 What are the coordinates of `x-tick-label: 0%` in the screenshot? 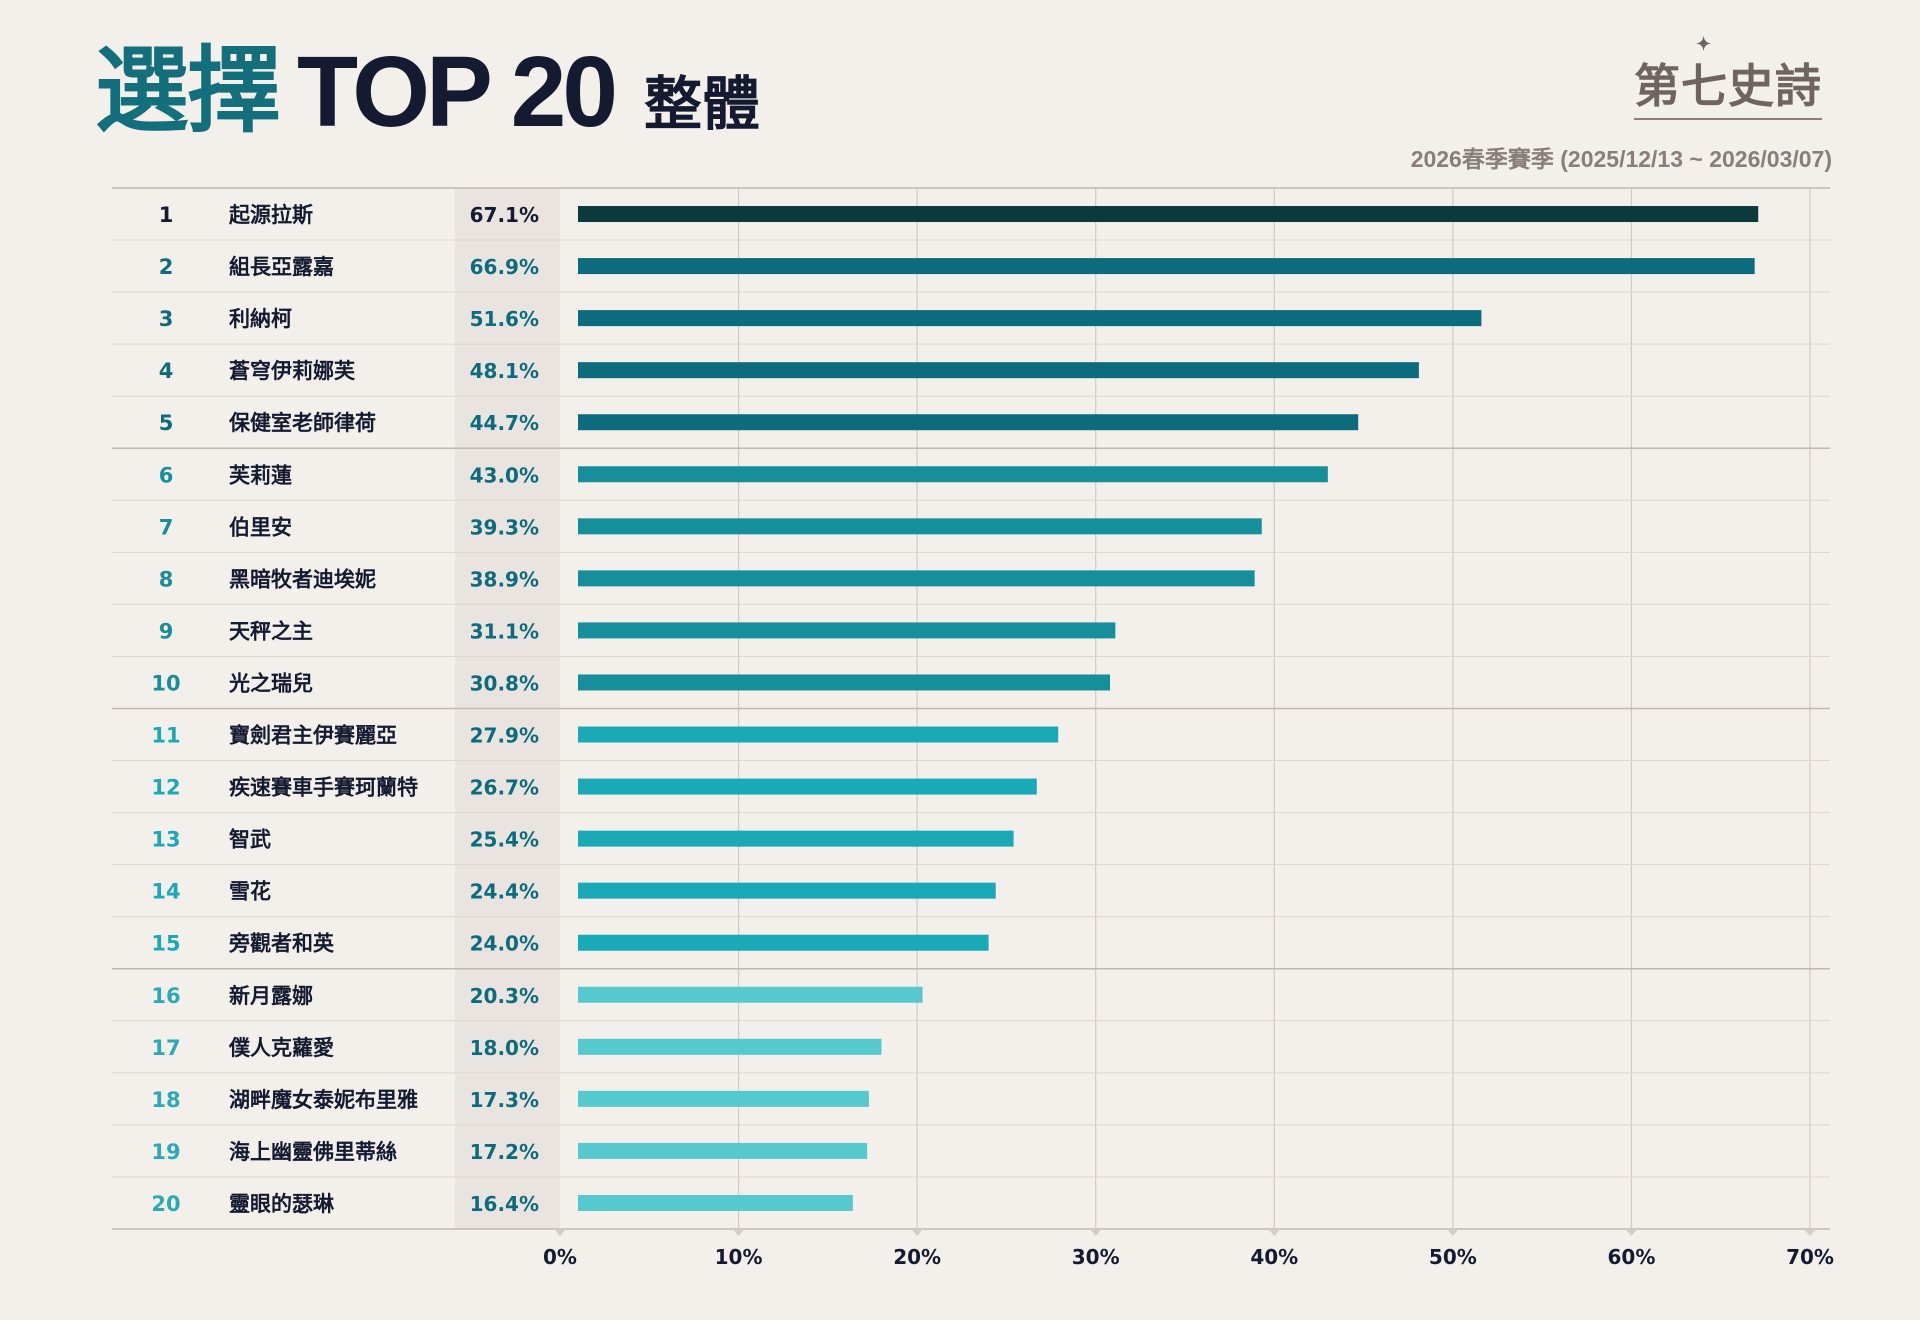 It's located at (560, 1257).